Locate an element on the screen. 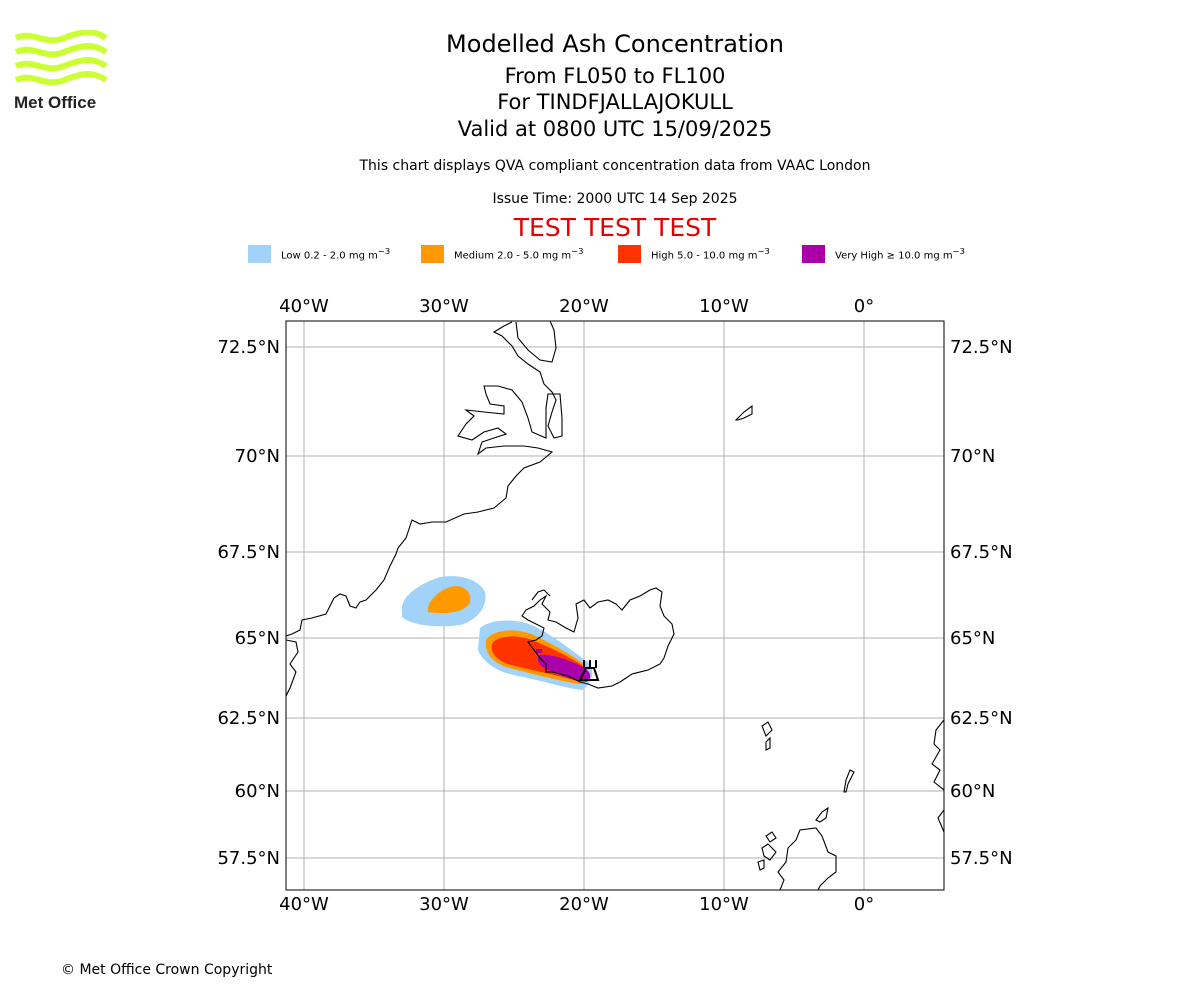 Image resolution: width=1200 pixels, height=1000 pixels. lon-label-bottom-30w: 30°W is located at coordinates (444, 904).